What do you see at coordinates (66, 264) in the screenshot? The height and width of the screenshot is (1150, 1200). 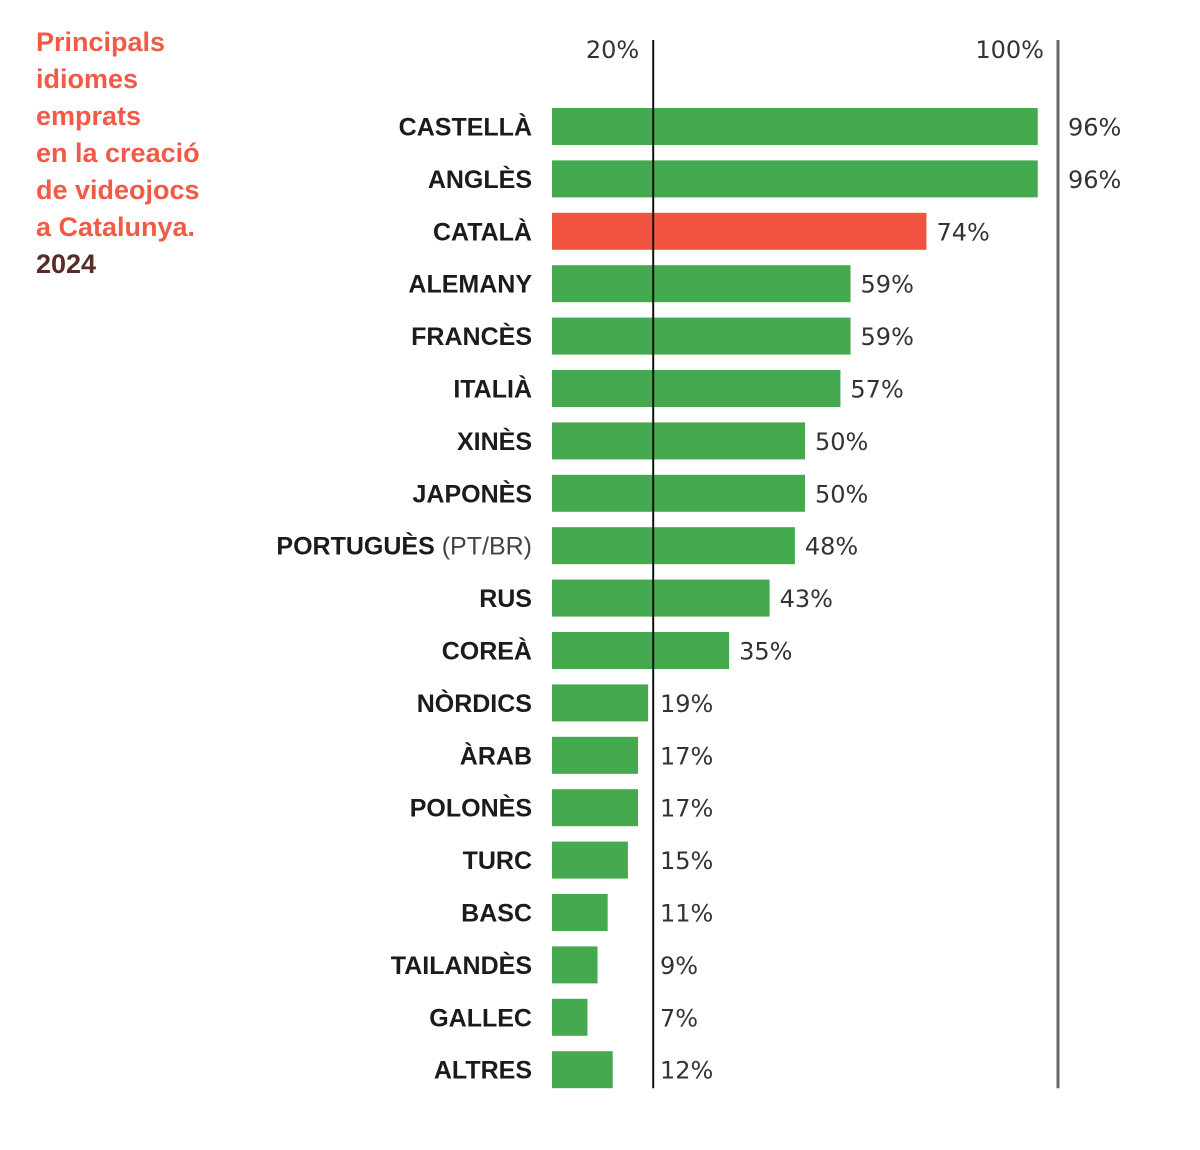 I see `title-year: 2024` at bounding box center [66, 264].